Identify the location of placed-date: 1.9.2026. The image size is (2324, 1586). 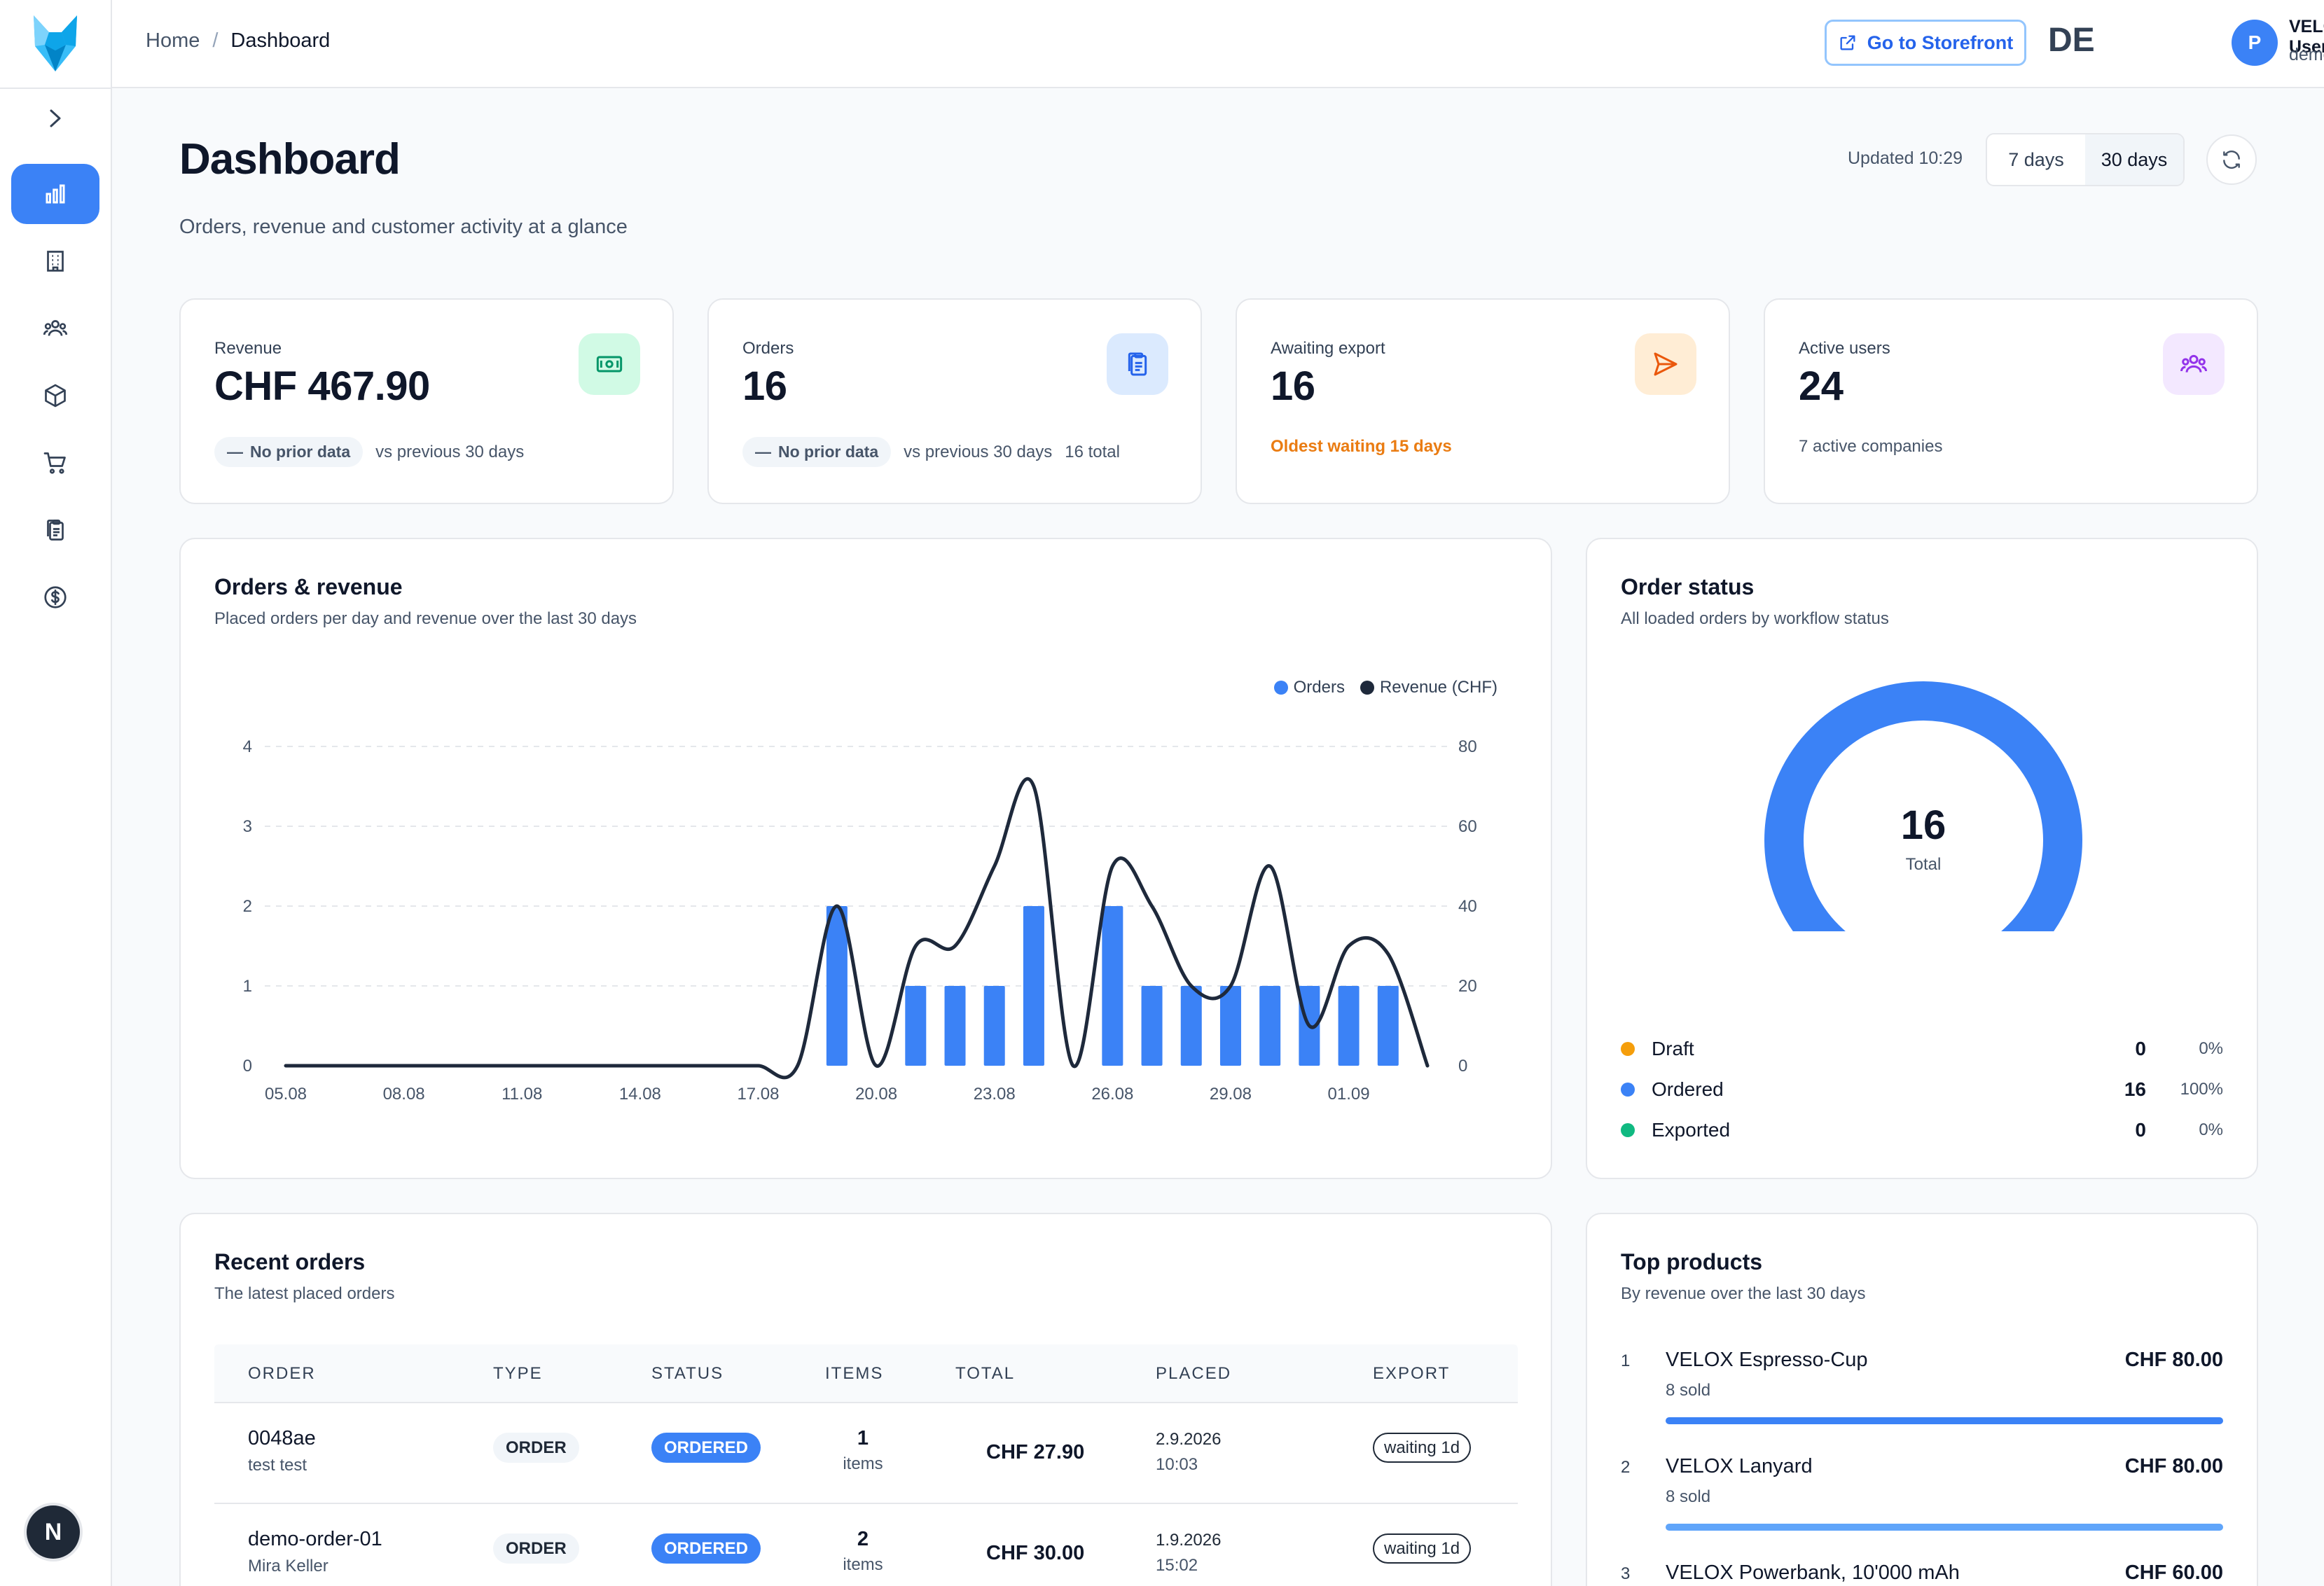
(1189, 1540).